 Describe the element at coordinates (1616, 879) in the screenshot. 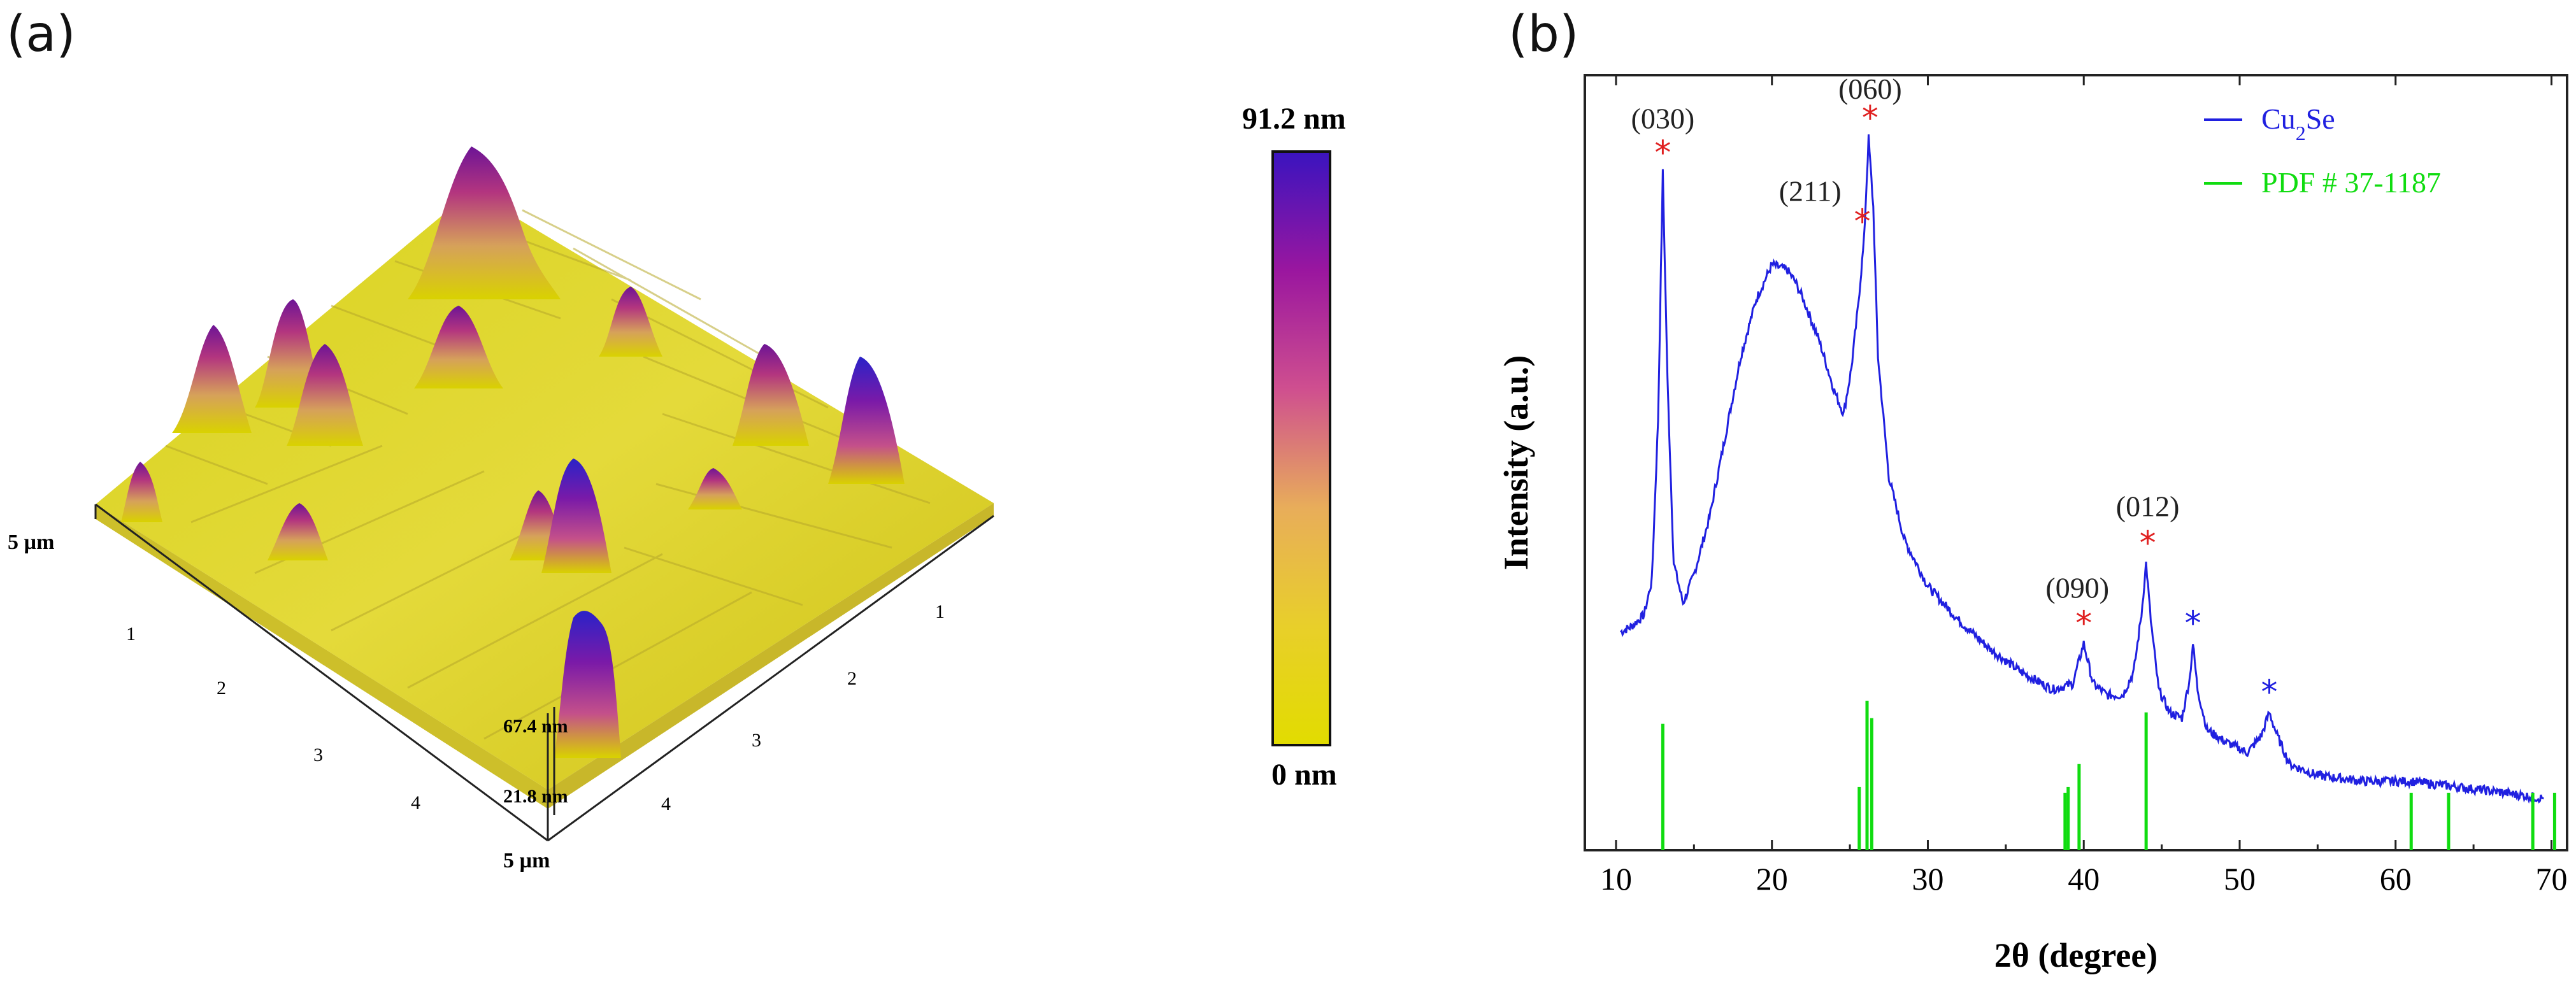

I see `x-tick-label: 10` at that location.